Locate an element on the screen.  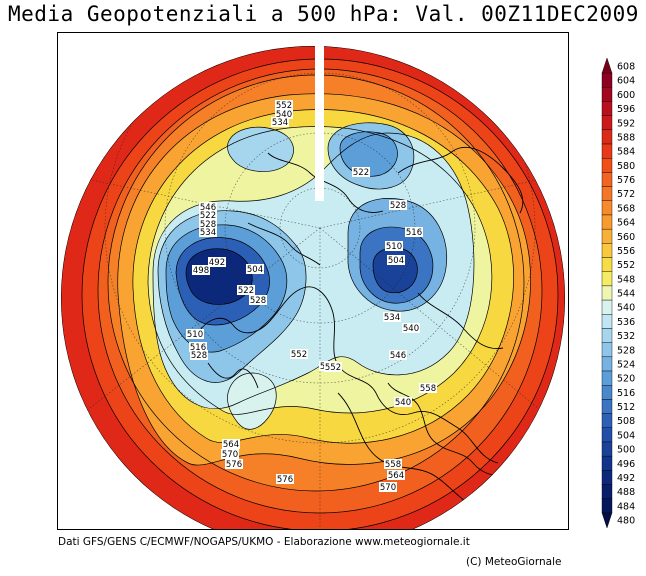
contour-label: 522 is located at coordinates (208, 216).